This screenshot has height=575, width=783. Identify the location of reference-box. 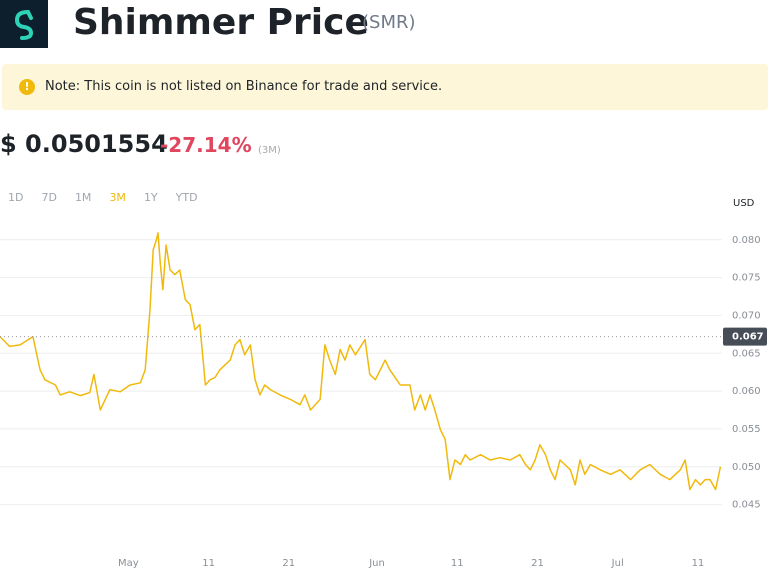
(745, 336).